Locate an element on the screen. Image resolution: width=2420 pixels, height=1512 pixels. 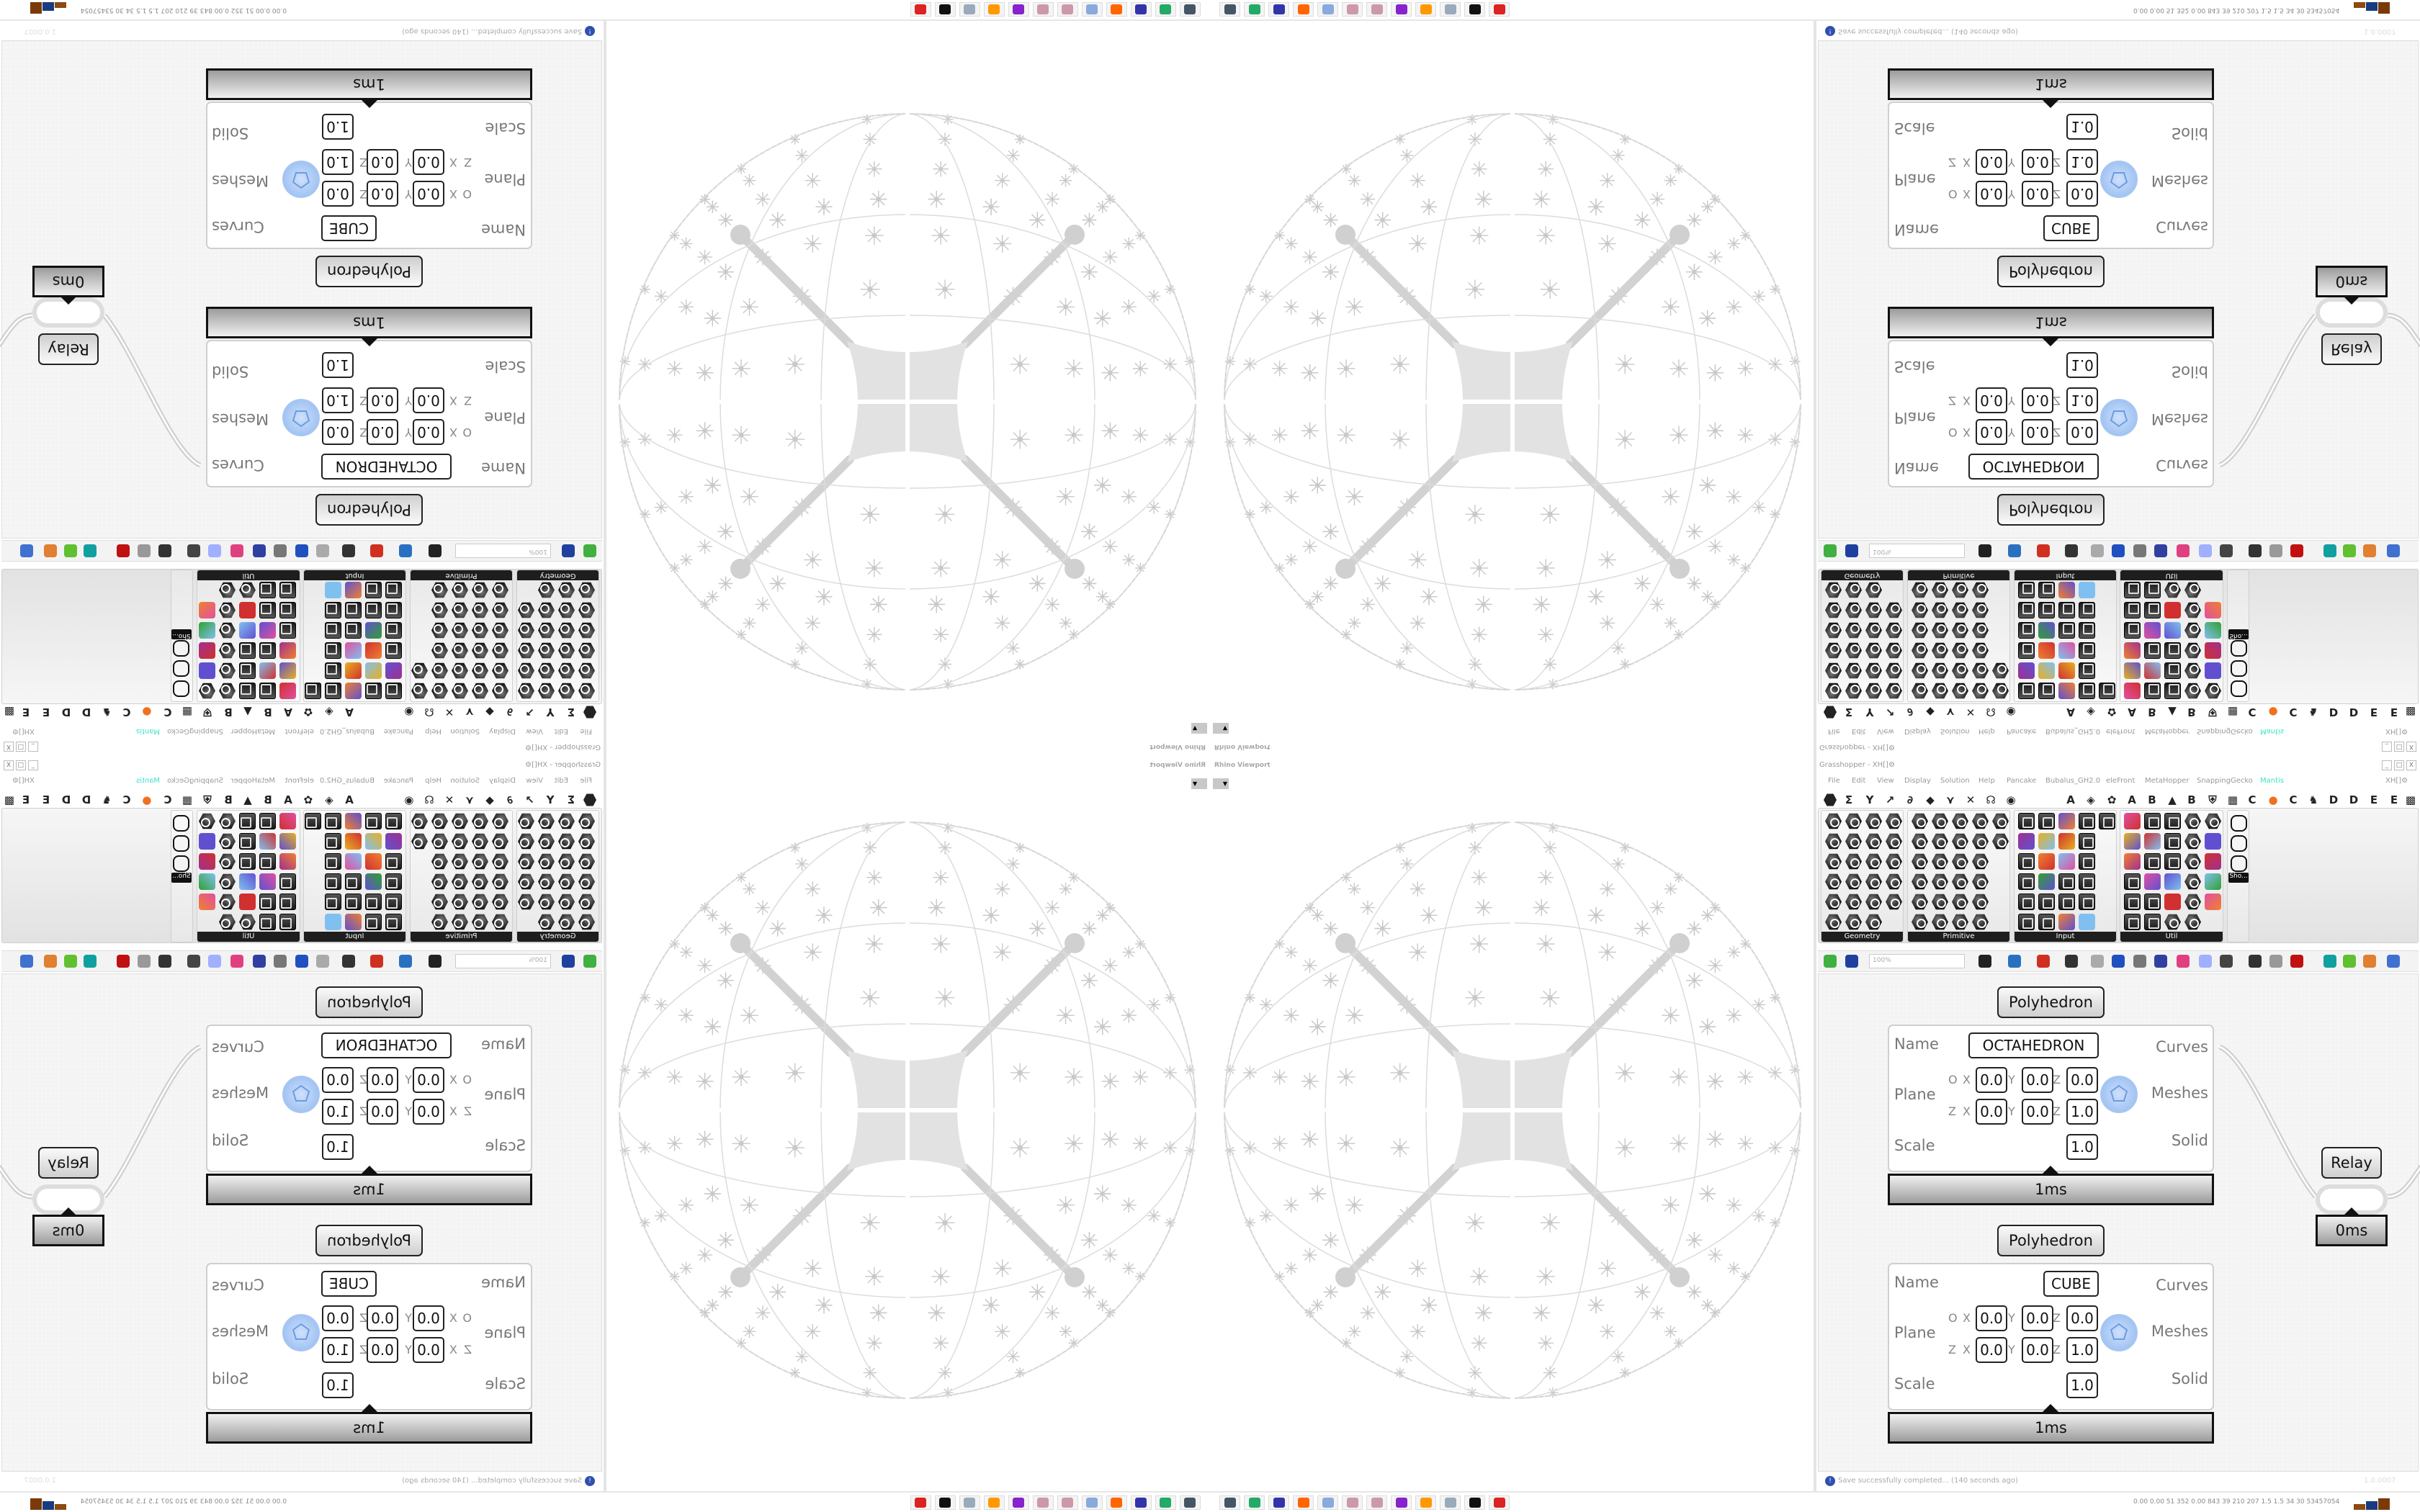
origin-field-y: 0.0 is located at coordinates (2037, 194).